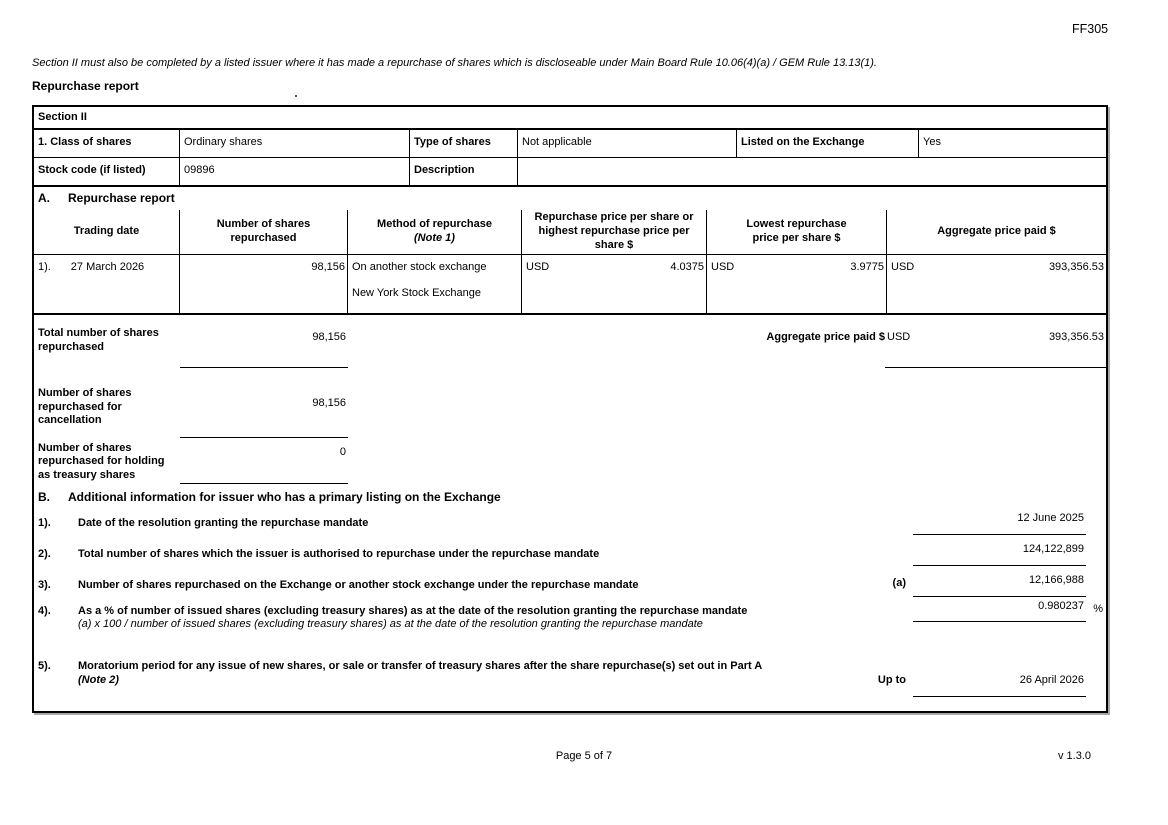 This screenshot has height=825, width=1168. I want to click on stock-code-value: 09896, so click(295, 171).